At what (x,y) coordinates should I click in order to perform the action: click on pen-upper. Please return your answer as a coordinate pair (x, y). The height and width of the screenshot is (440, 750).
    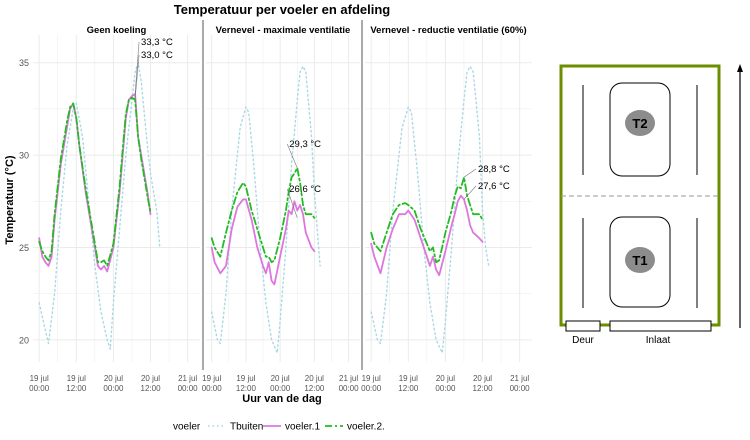
    Looking at the image, I should click on (640, 129).